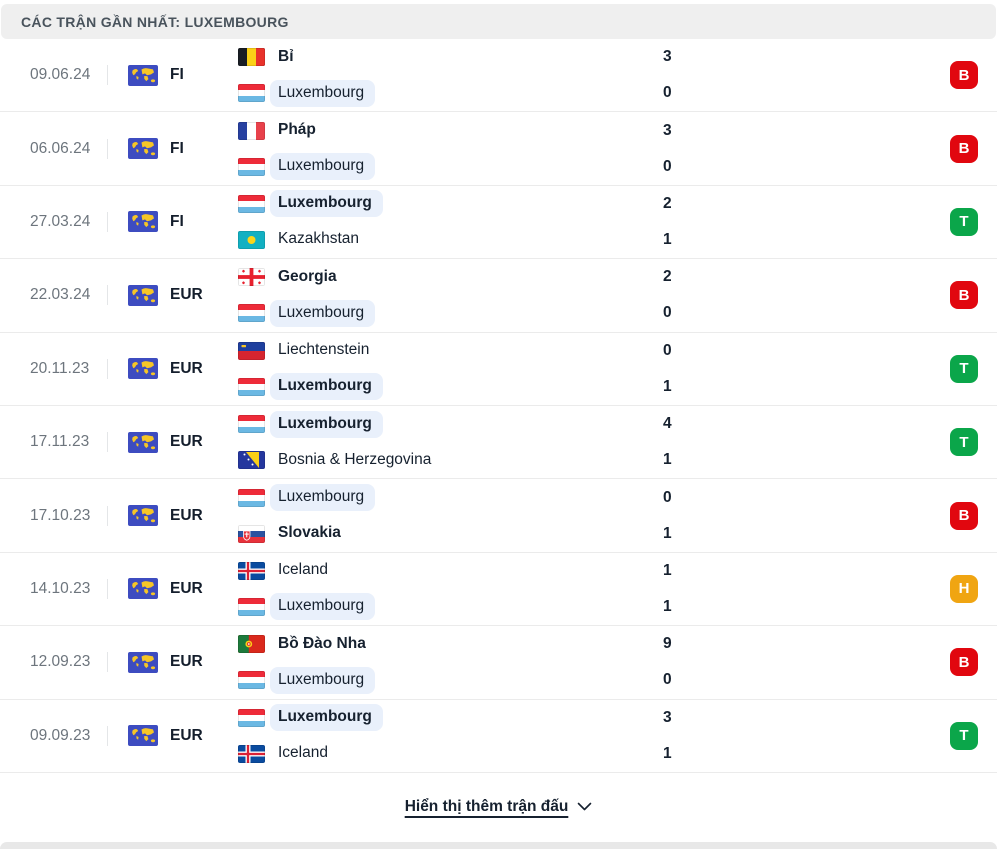 The image size is (997, 853). What do you see at coordinates (60, 588) in the screenshot?
I see `match-date: 14.10.23` at bounding box center [60, 588].